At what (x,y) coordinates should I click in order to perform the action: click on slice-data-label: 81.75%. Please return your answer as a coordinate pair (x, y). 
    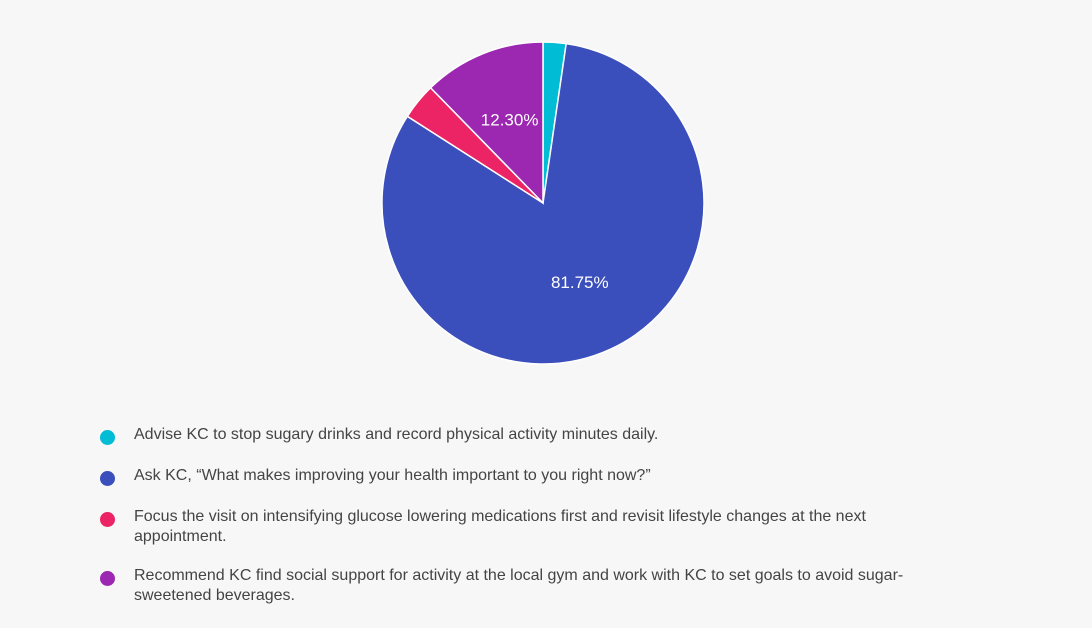
    Looking at the image, I should click on (580, 282).